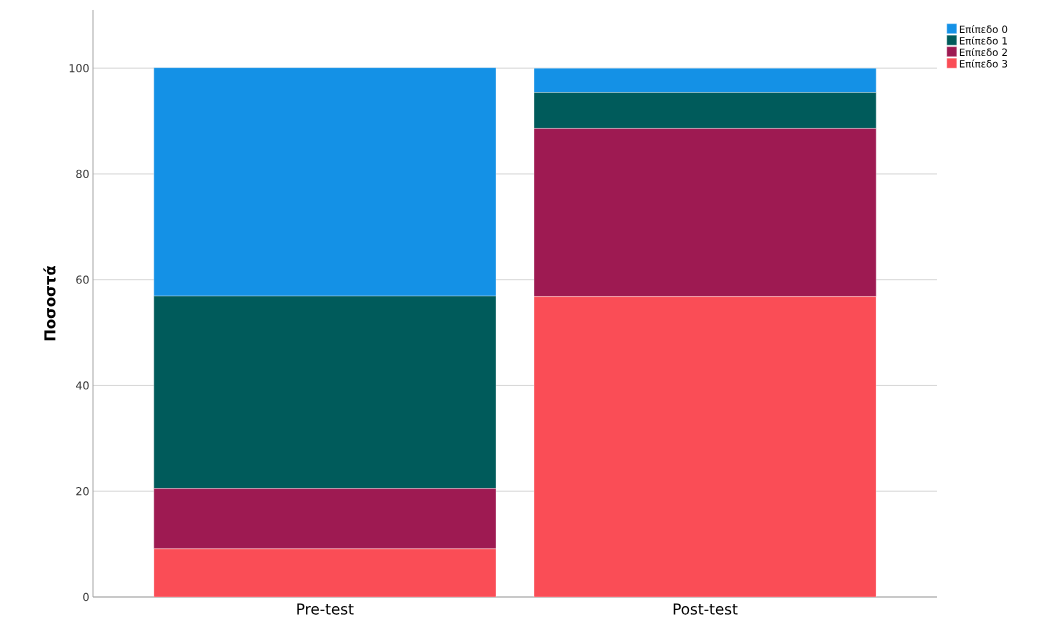 This screenshot has width=1039, height=628. Describe the element at coordinates (79, 68) in the screenshot. I see `y-tick-label: 100` at that location.